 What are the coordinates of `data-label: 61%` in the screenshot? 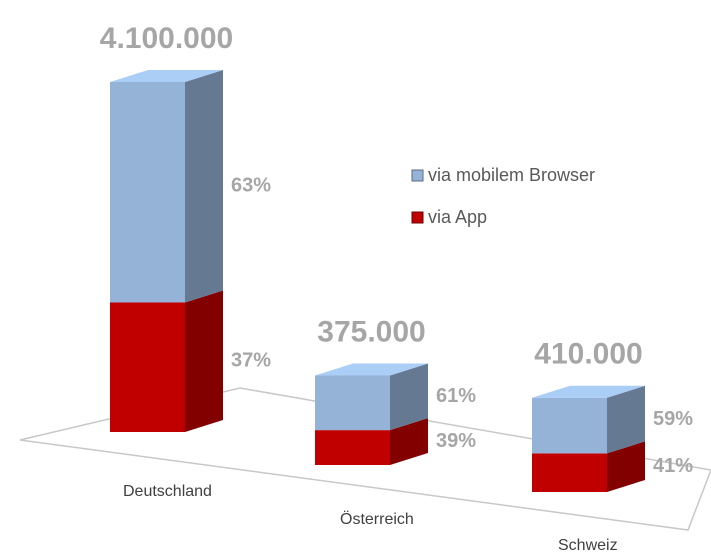 It's located at (456, 396).